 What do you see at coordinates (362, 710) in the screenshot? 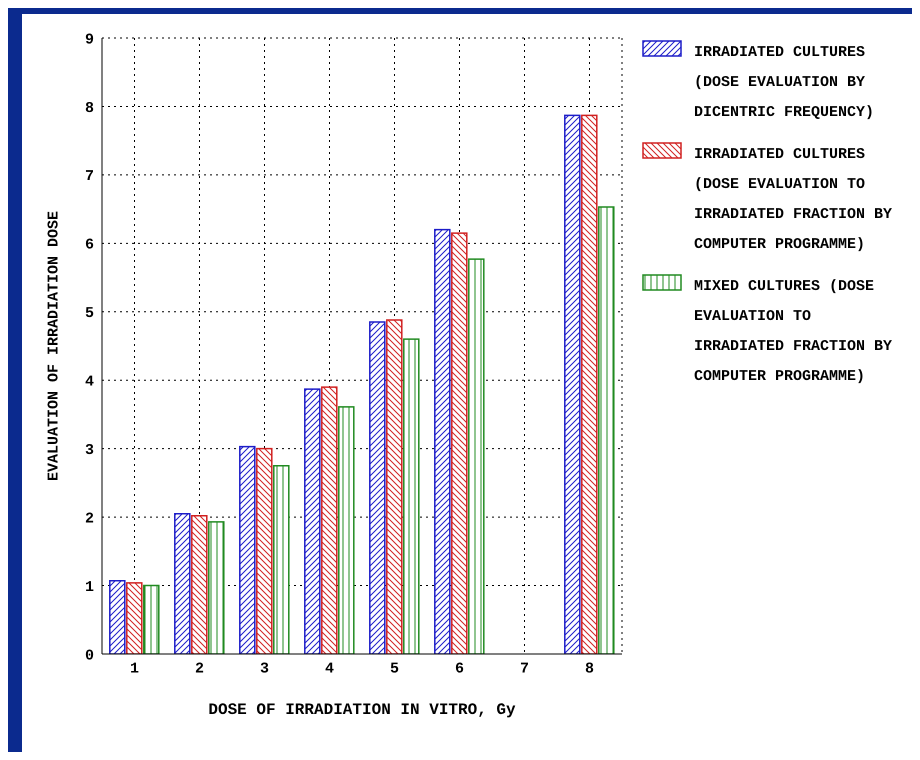
I see `x-axis-title: DOSE OF IRRADIATION IN VITRO, Gy` at bounding box center [362, 710].